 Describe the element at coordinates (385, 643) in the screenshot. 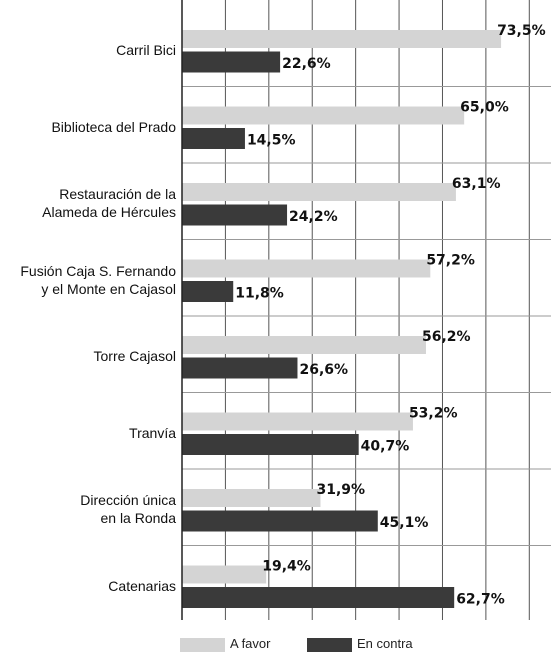

I see `legend-label: En contra` at that location.